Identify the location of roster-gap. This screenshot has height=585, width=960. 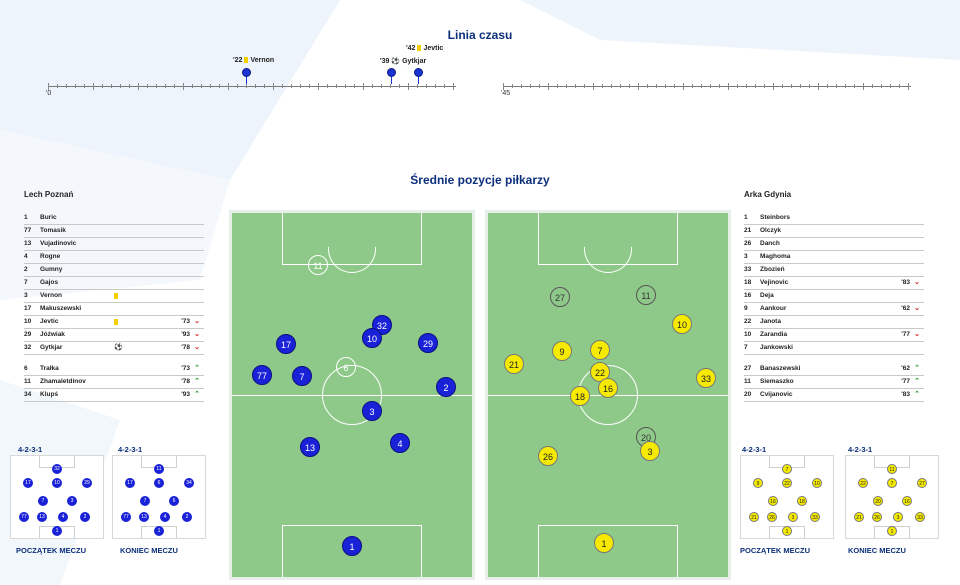
(834, 359).